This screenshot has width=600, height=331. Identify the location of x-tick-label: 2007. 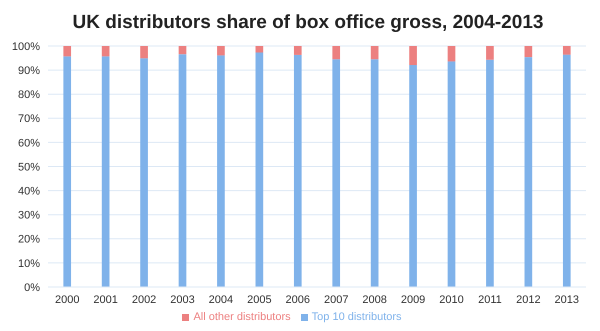
(336, 300).